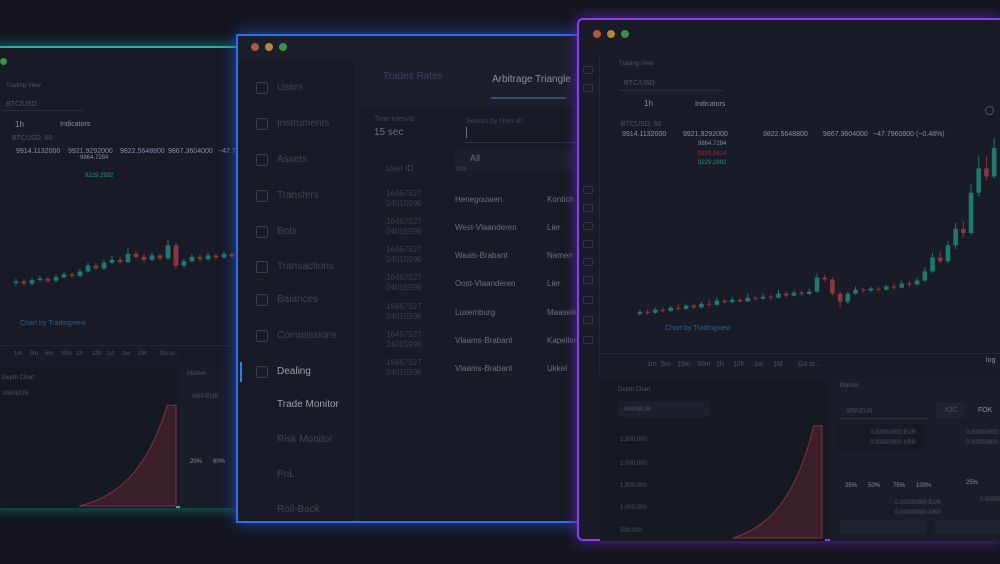 Image resolution: width=1000 pixels, height=564 pixels. I want to click on order-tab, so click(950, 410).